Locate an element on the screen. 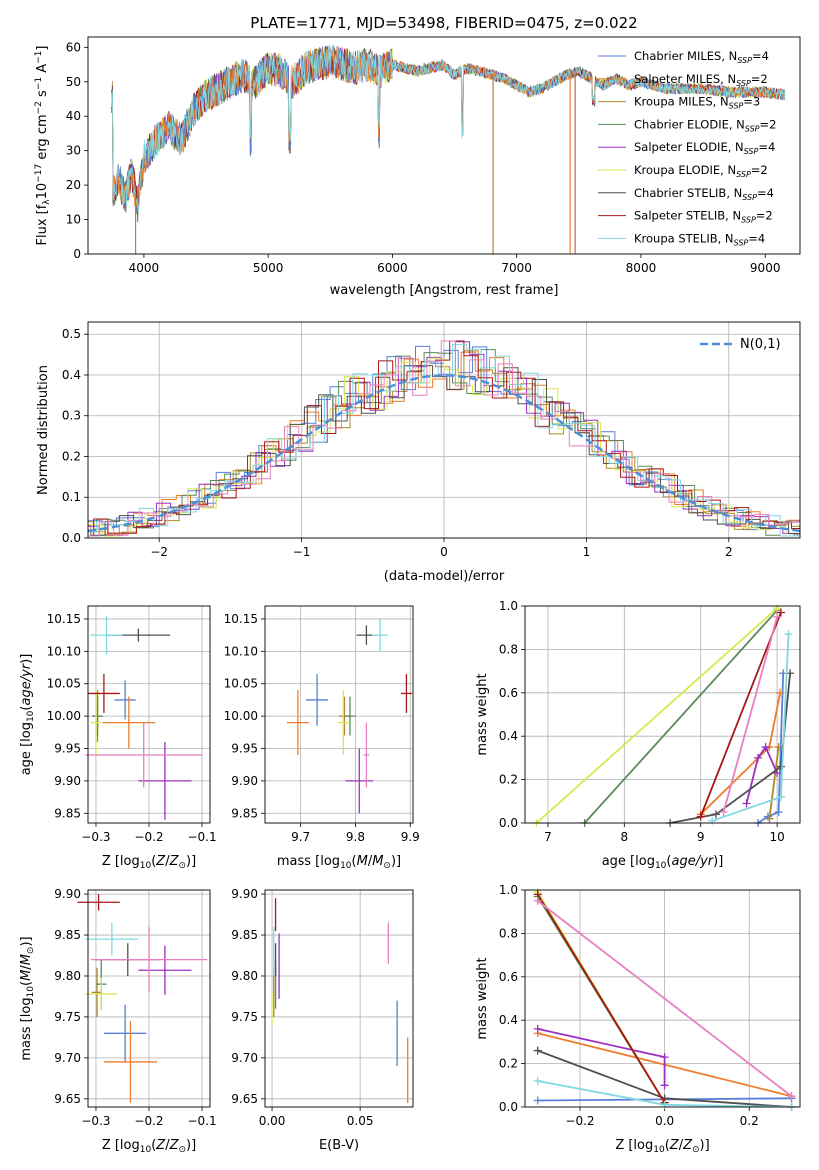  x-tick-label: 7 is located at coordinates (548, 837).